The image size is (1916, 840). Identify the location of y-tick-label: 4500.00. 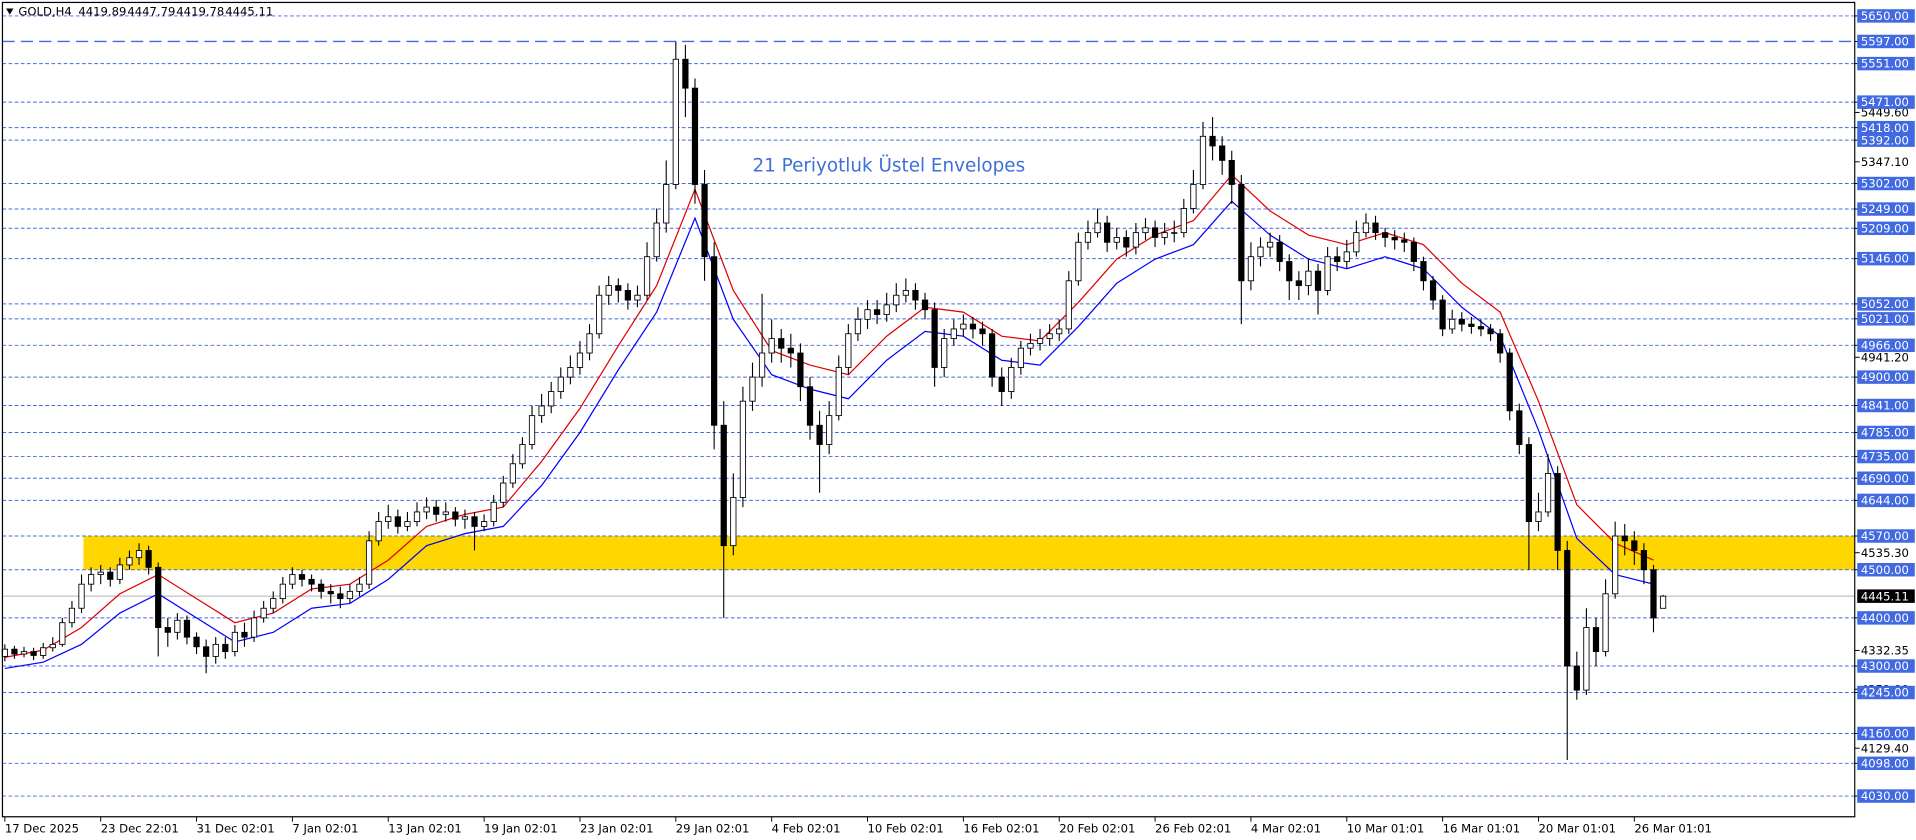
(1885, 570).